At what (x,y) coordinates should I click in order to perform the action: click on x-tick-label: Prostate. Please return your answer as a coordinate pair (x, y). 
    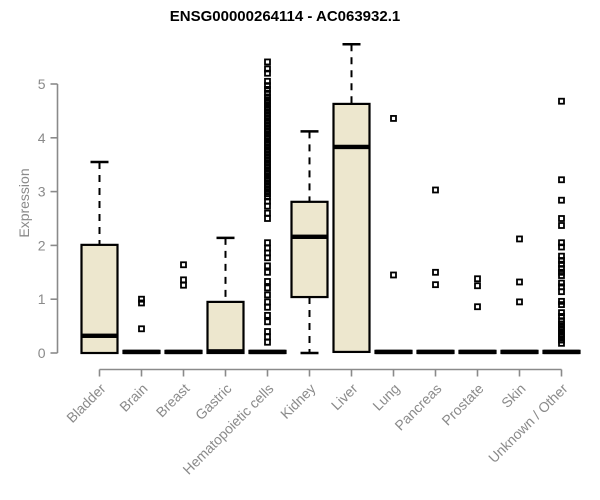
    Looking at the image, I should click on (462, 404).